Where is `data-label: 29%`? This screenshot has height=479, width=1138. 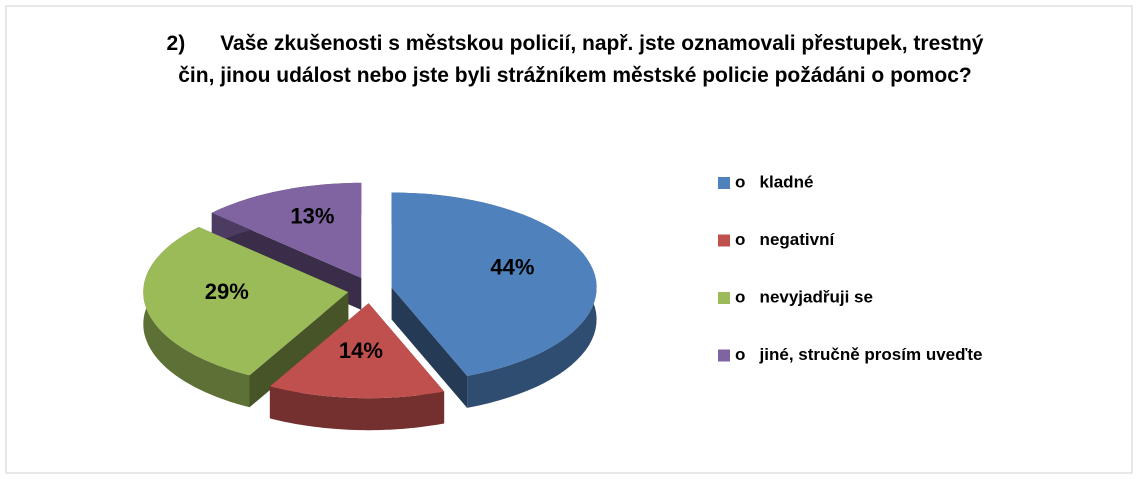
data-label: 29% is located at coordinates (227, 291).